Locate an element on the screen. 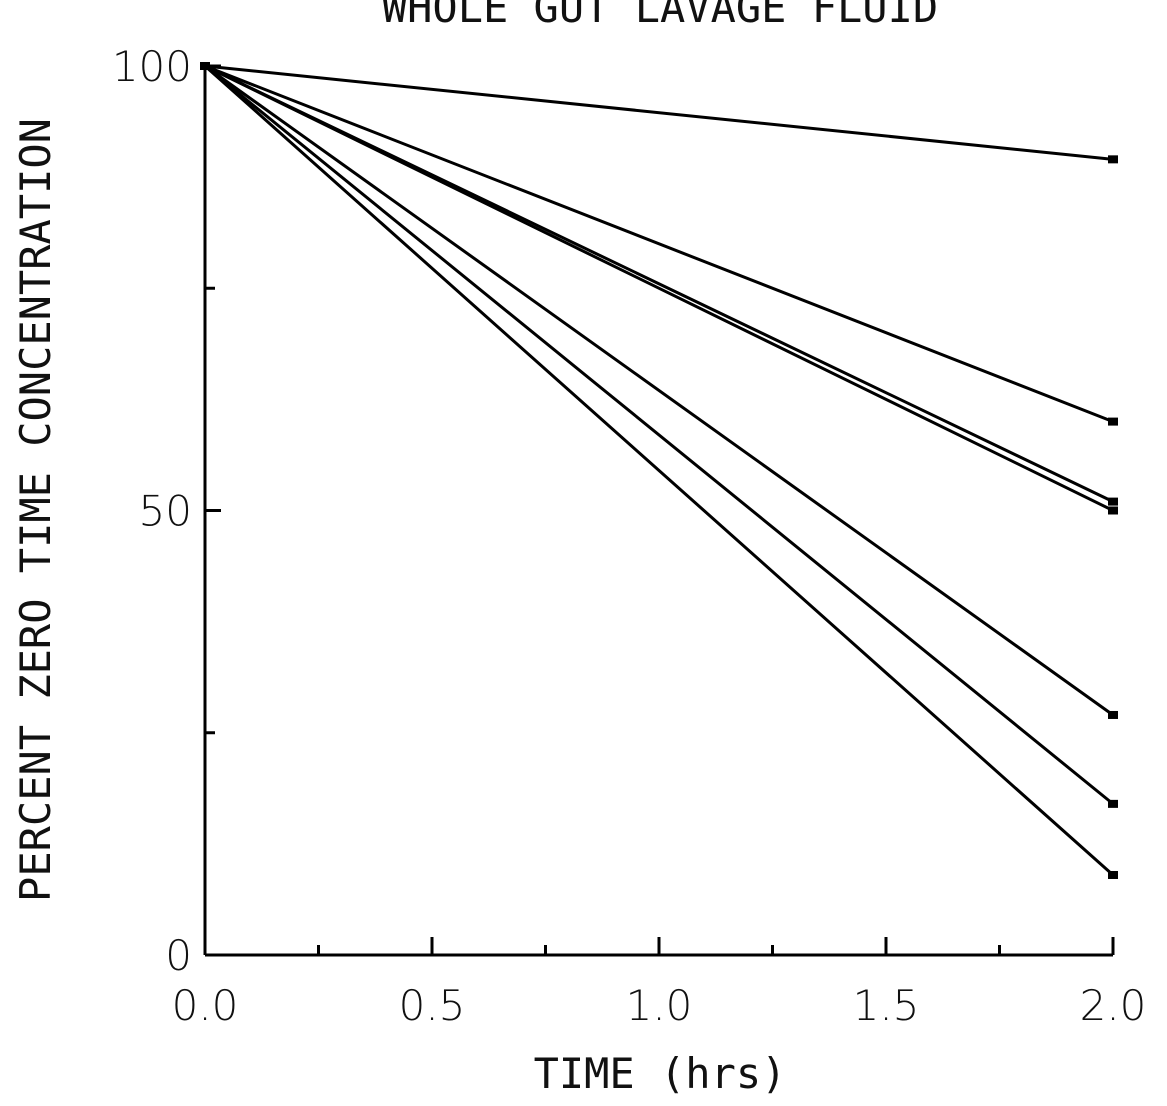 This screenshot has height=1106, width=1167. y-ticks: 0 50 100 is located at coordinates (166, 511).